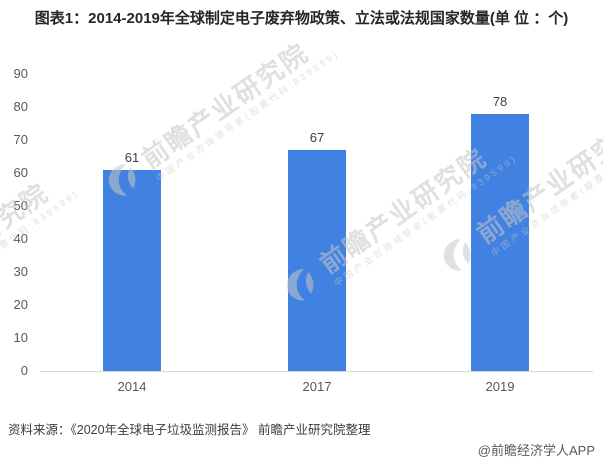 The image size is (603, 461). What do you see at coordinates (20, 73) in the screenshot?
I see `y-axis-tick-label: 90` at bounding box center [20, 73].